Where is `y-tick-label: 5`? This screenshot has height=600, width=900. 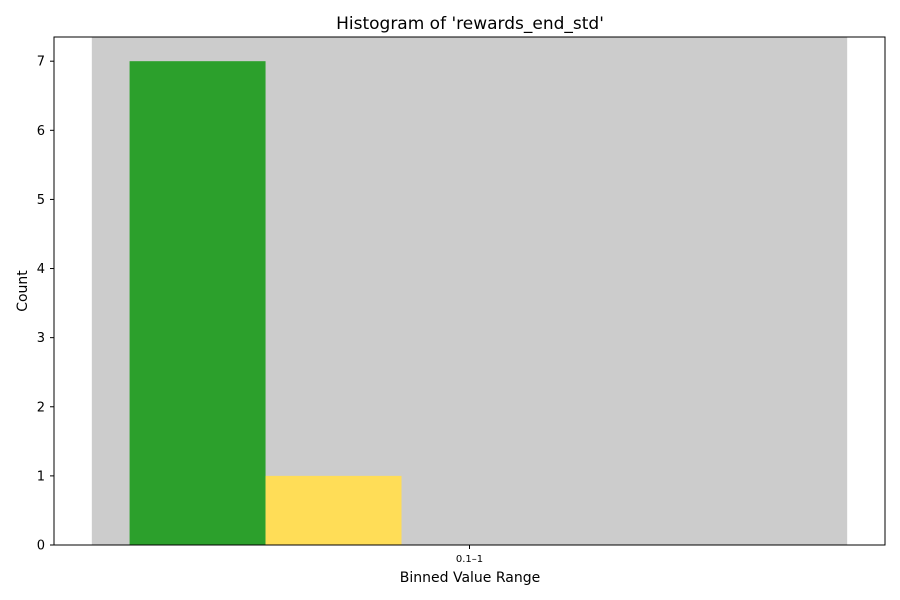 y-tick-label: 5 is located at coordinates (41, 200).